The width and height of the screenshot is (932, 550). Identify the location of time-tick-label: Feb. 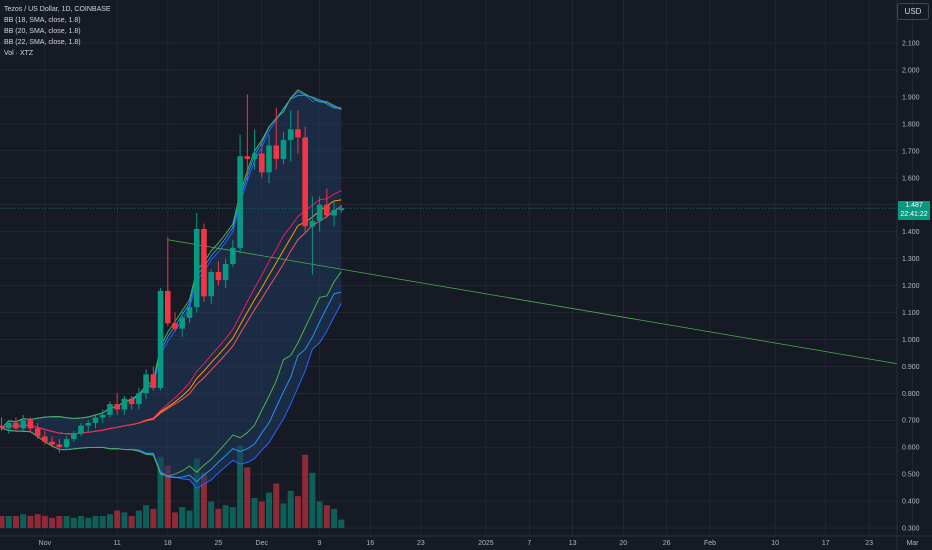
(710, 543).